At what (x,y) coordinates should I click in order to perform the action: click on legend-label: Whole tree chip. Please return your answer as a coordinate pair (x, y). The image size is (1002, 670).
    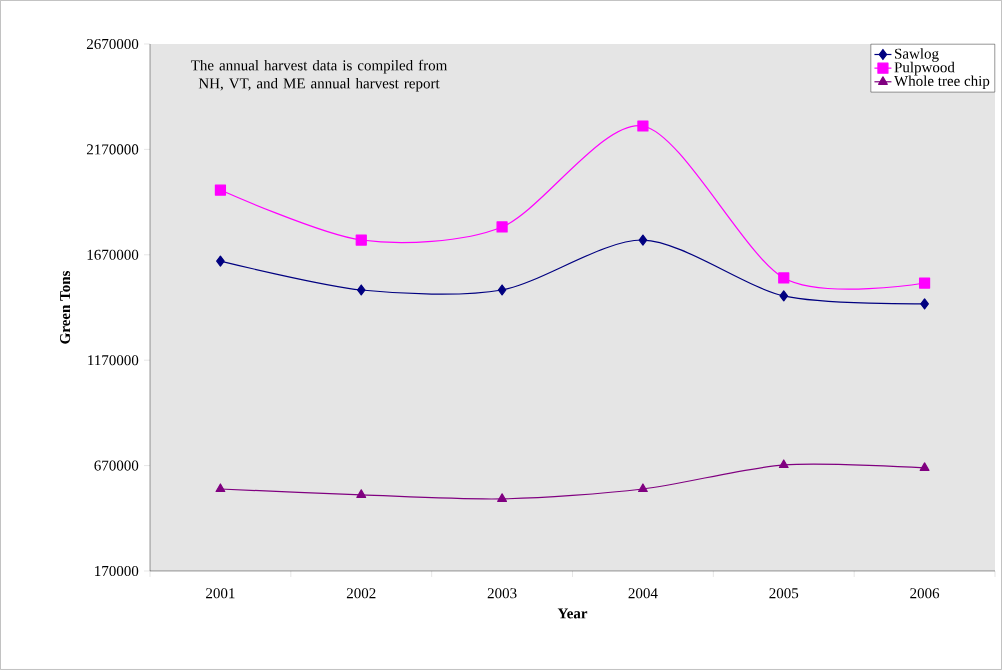
    Looking at the image, I should click on (942, 82).